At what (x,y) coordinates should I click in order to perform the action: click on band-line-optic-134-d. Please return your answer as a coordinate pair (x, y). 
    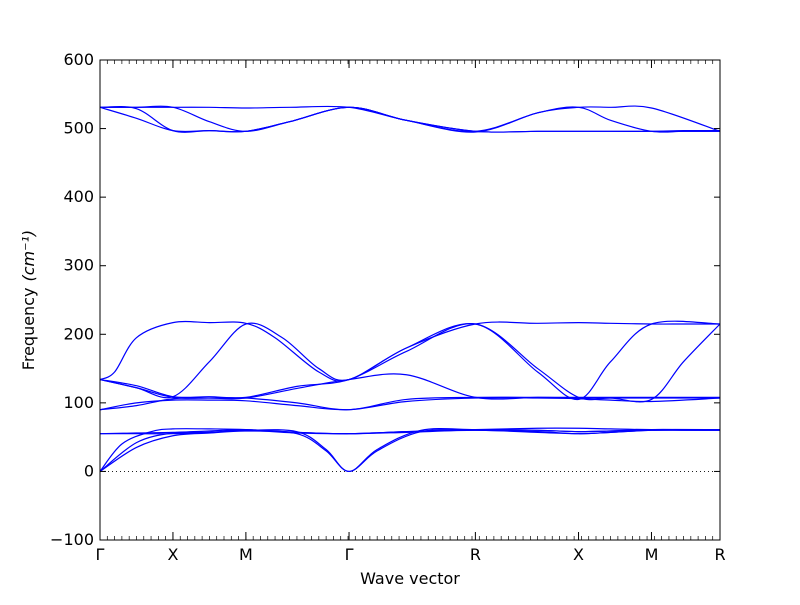
    Looking at the image, I should click on (410, 362).